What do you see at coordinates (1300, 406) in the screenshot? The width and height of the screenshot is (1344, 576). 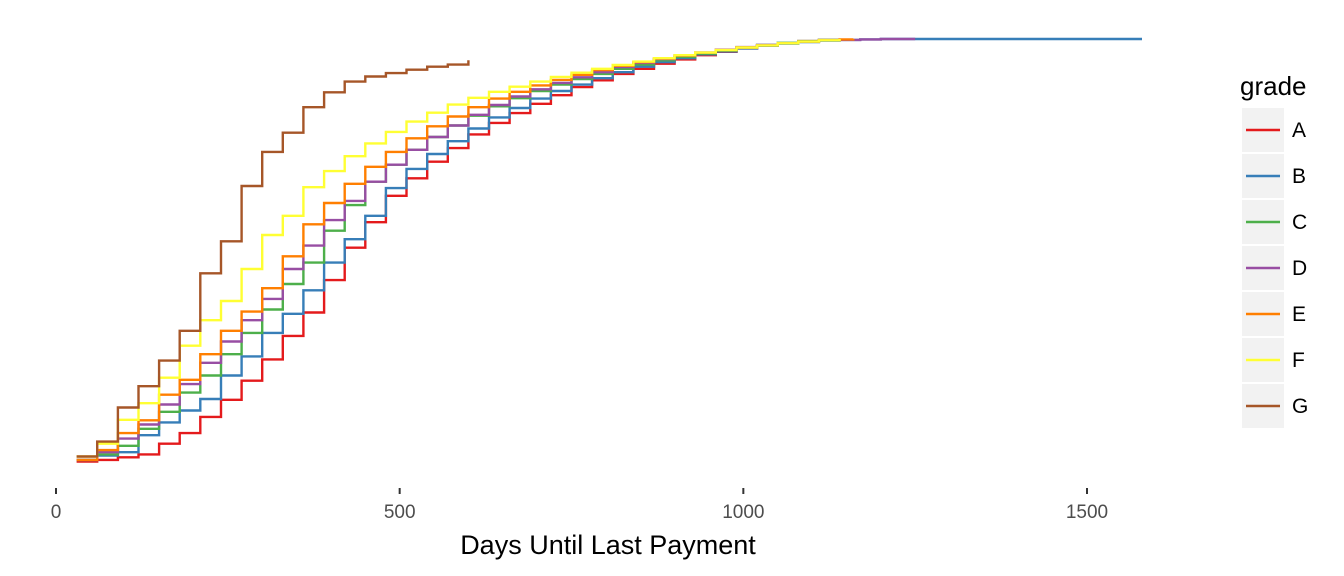 I see `legend-label: G` at bounding box center [1300, 406].